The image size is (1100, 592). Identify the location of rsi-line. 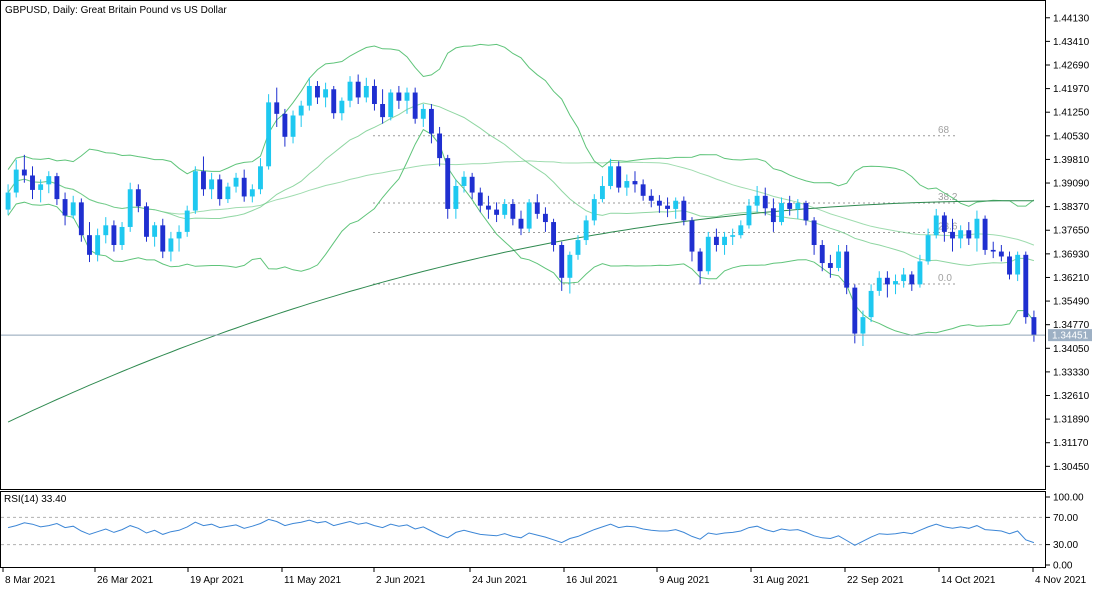
(521, 532).